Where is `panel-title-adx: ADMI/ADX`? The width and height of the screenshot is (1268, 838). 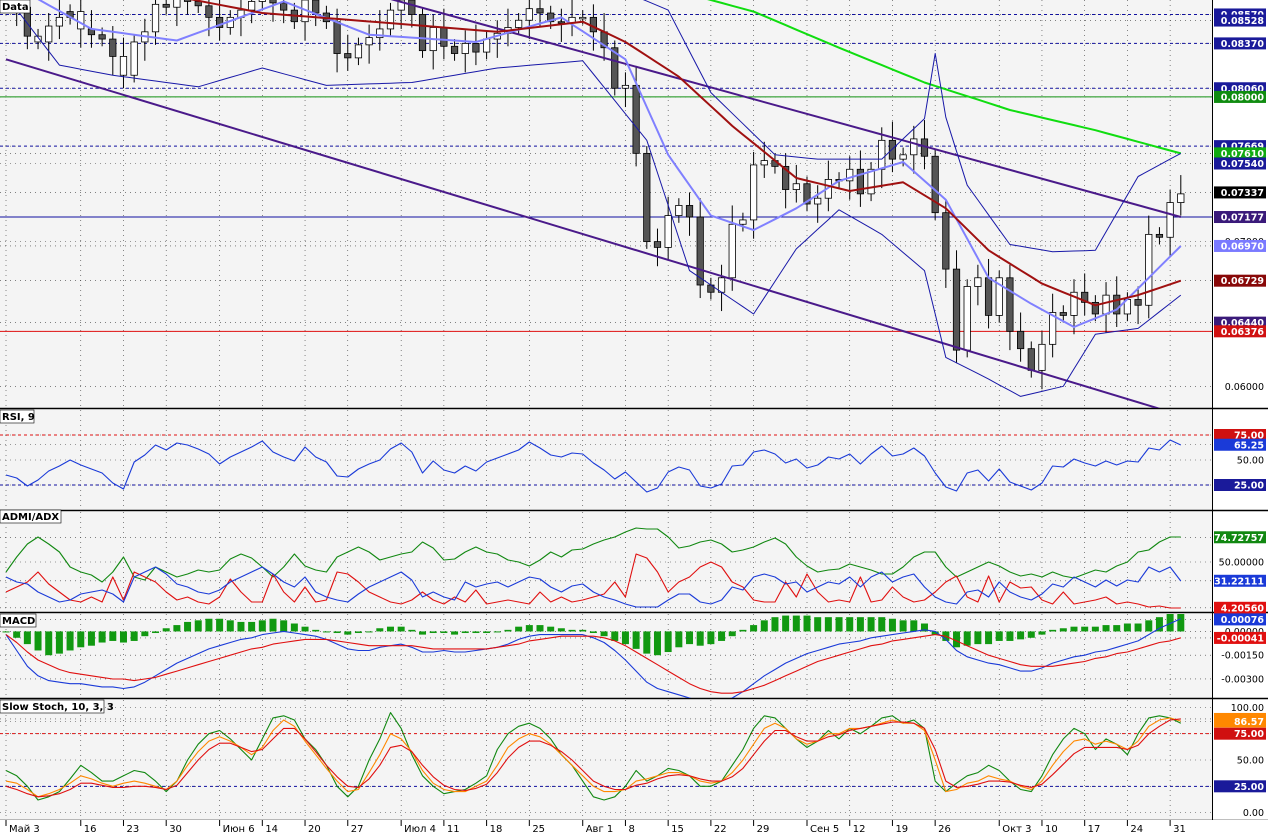 panel-title-adx: ADMI/ADX is located at coordinates (30, 517).